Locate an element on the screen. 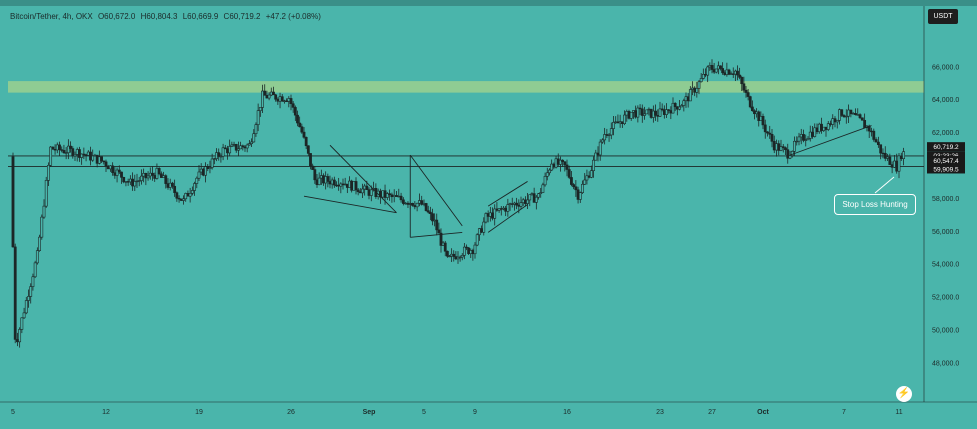 The image size is (977, 429). x-tick-label: Oct is located at coordinates (763, 412).